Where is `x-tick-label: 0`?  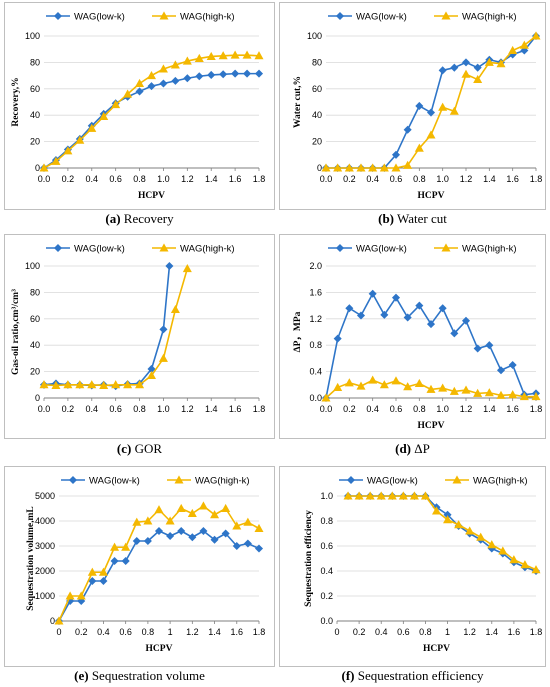
x-tick-label: 0 is located at coordinates (336, 632).